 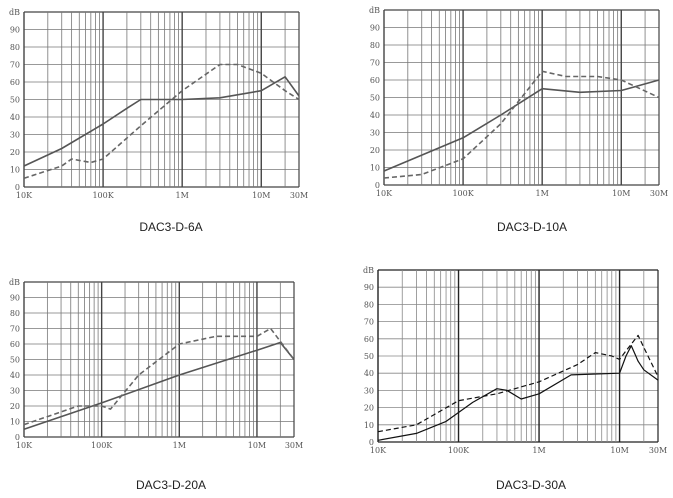 I want to click on chart-caption-1: DAC3-D-6A, so click(x=171, y=227).